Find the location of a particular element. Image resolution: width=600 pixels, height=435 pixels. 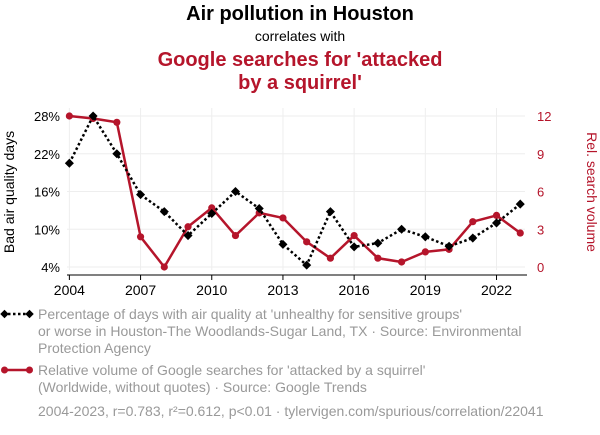

y-tick-label-right: 3 is located at coordinates (540, 229).